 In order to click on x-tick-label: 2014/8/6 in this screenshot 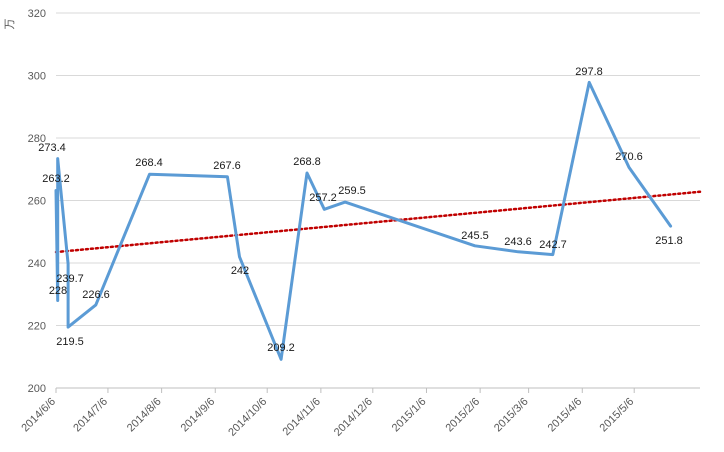, I will do `click(144, 415)`.